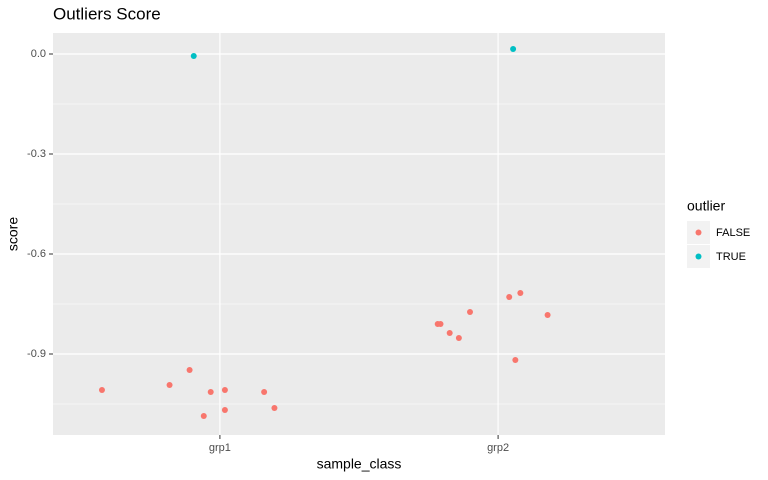  What do you see at coordinates (706, 206) in the screenshot?
I see `legend-title: outlier` at bounding box center [706, 206].